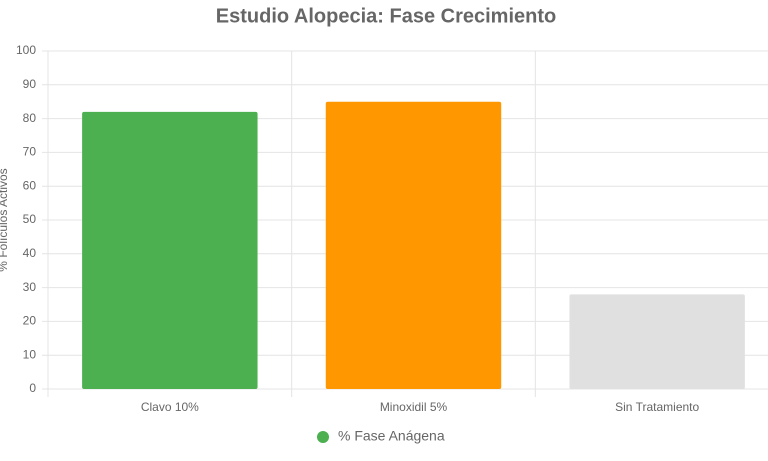 The height and width of the screenshot is (461, 768). What do you see at coordinates (30, 118) in the screenshot?
I see `y-tick-label: 80` at bounding box center [30, 118].